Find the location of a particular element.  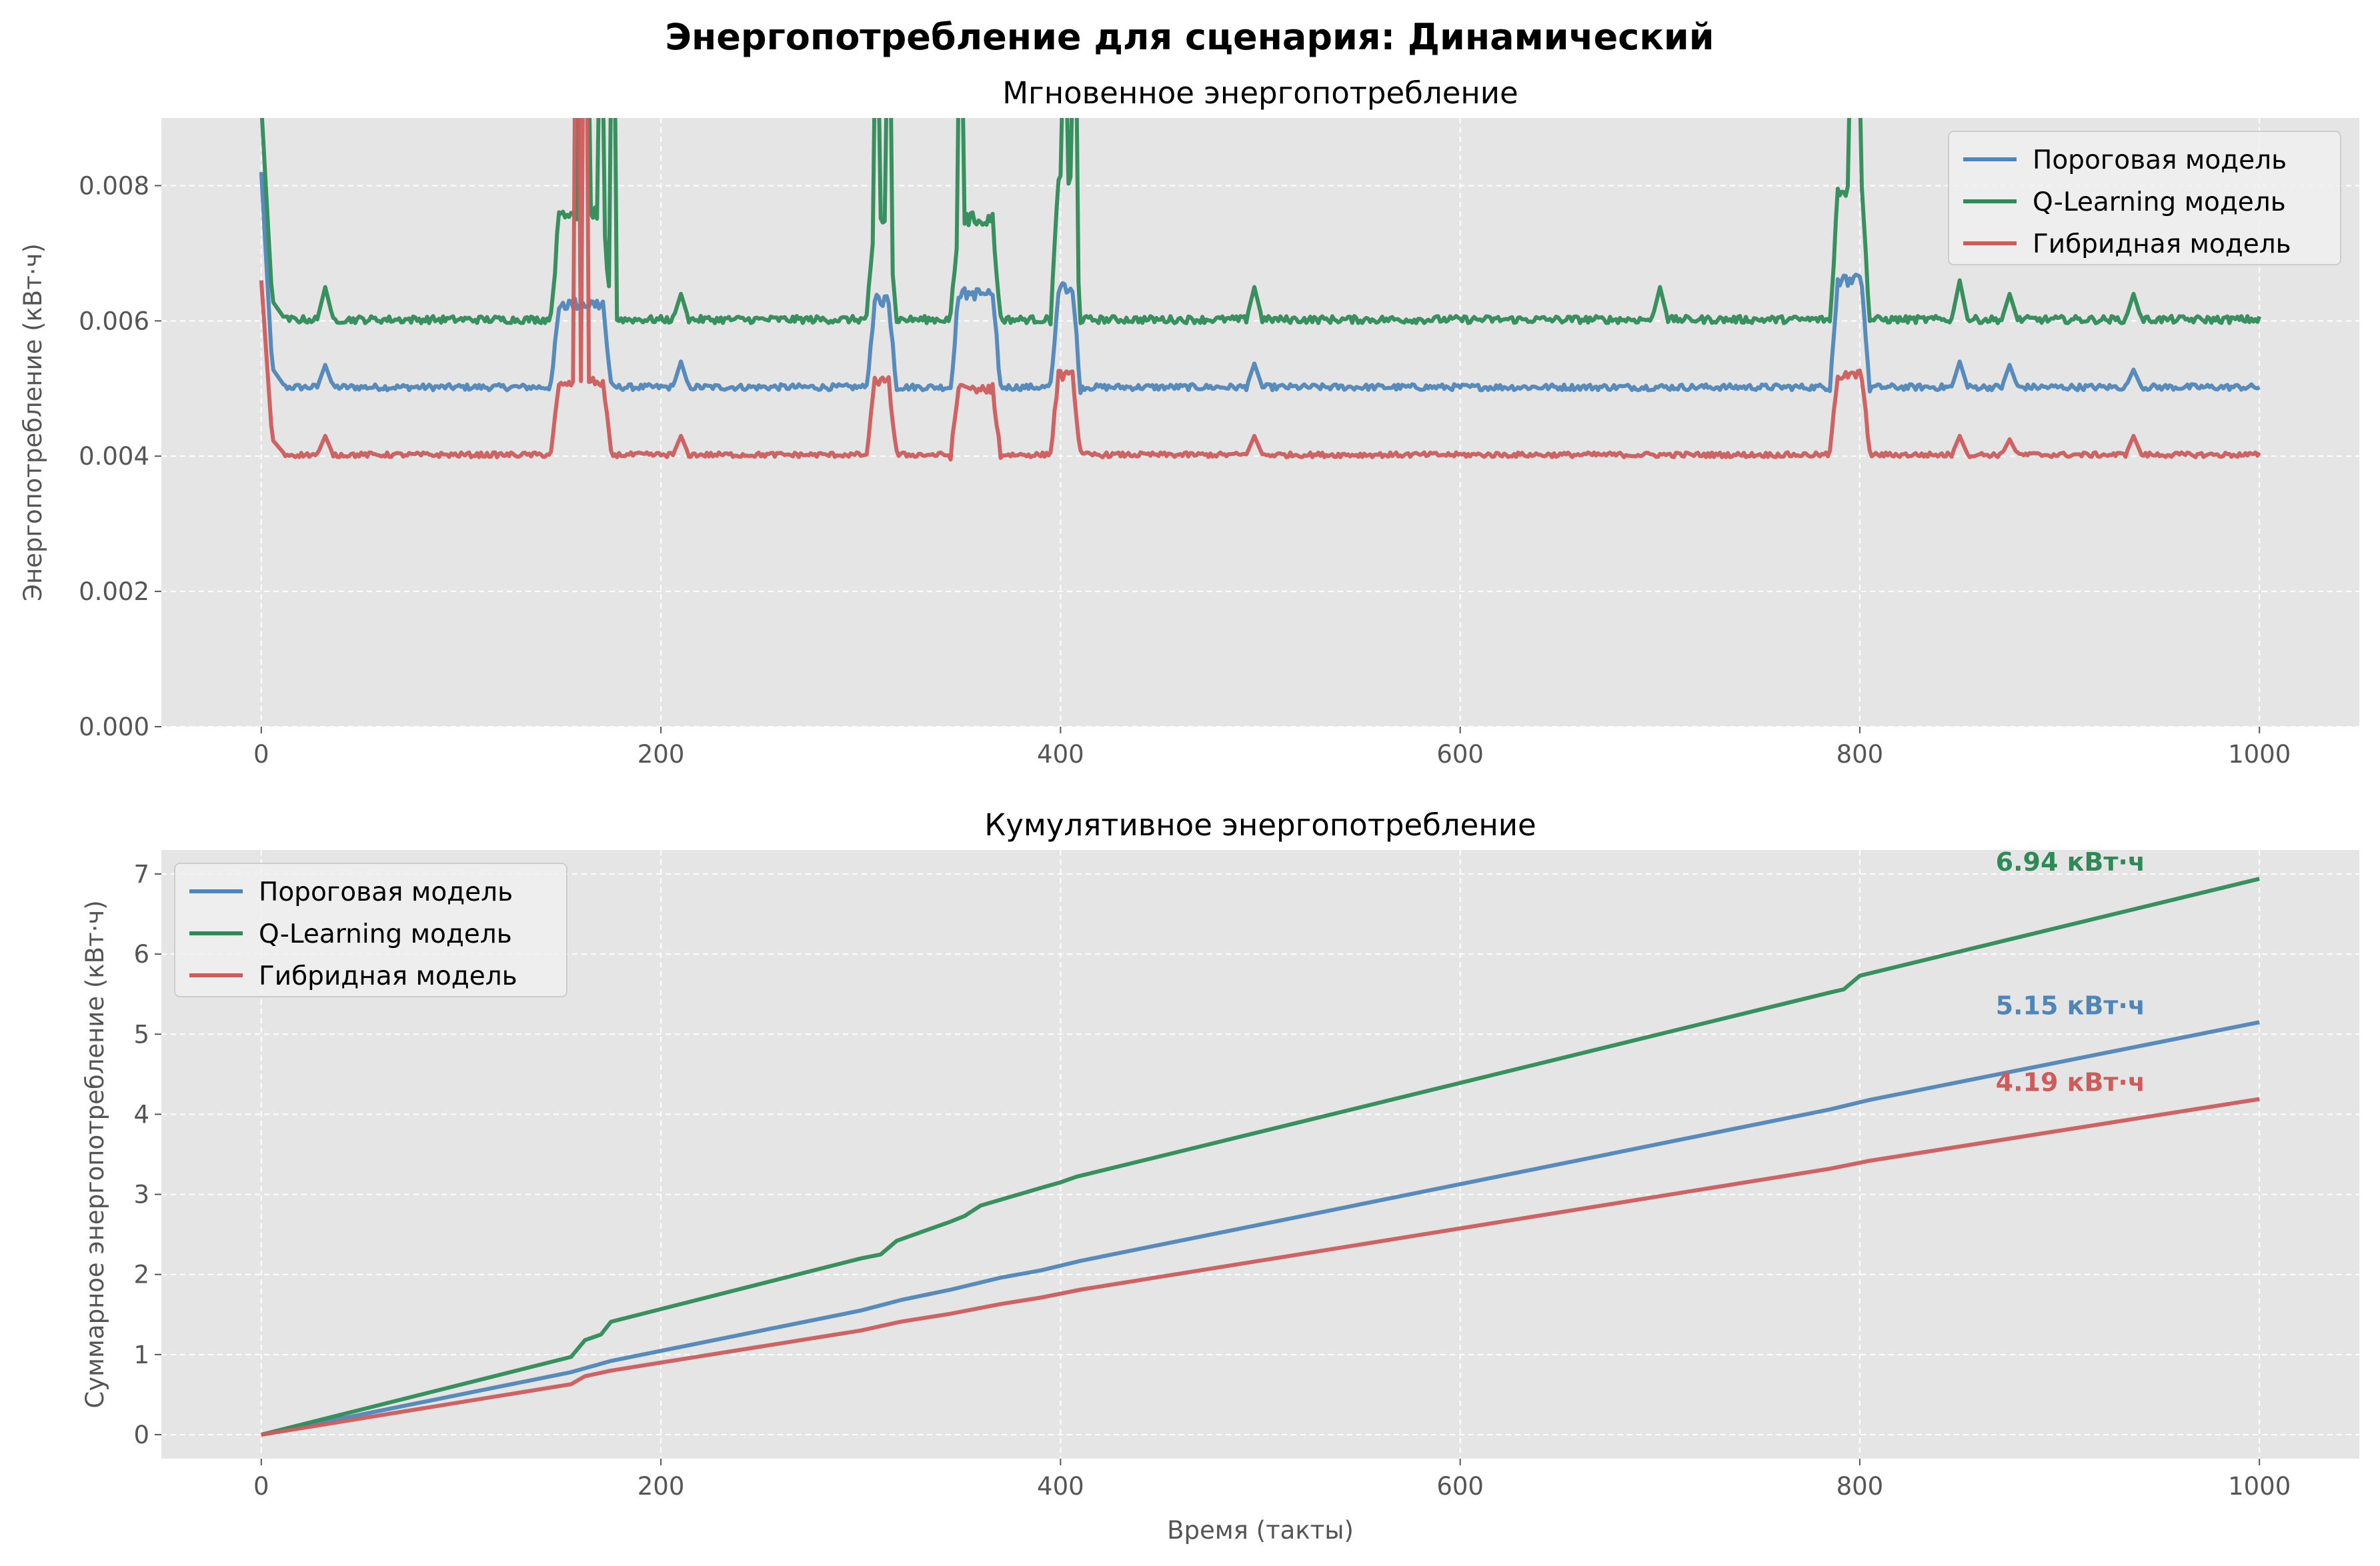

y-tick-label: 5 is located at coordinates (141, 1034).